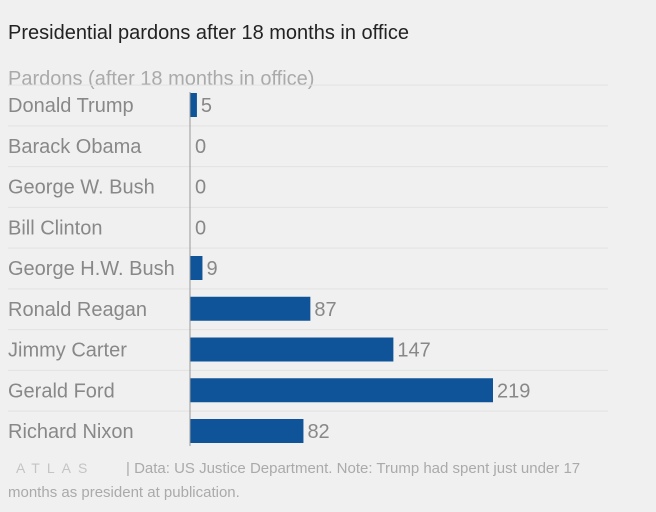 Image resolution: width=656 pixels, height=512 pixels. What do you see at coordinates (161, 79) in the screenshot?
I see `axis-label: Pardons (after 18 months in office)` at bounding box center [161, 79].